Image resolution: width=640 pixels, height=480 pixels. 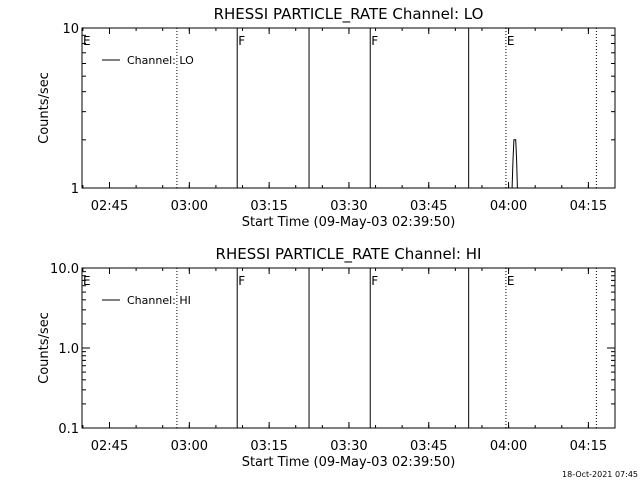 I want to click on y-tick-label: 10.0, so click(x=64, y=269).